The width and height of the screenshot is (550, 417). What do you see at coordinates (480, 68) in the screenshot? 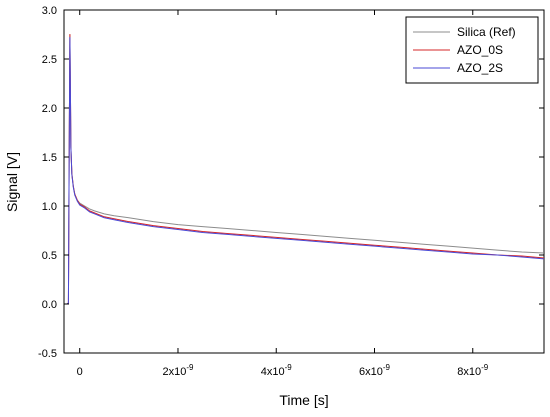
I see `legend-label-azo-2s: AZO_2S` at bounding box center [480, 68].